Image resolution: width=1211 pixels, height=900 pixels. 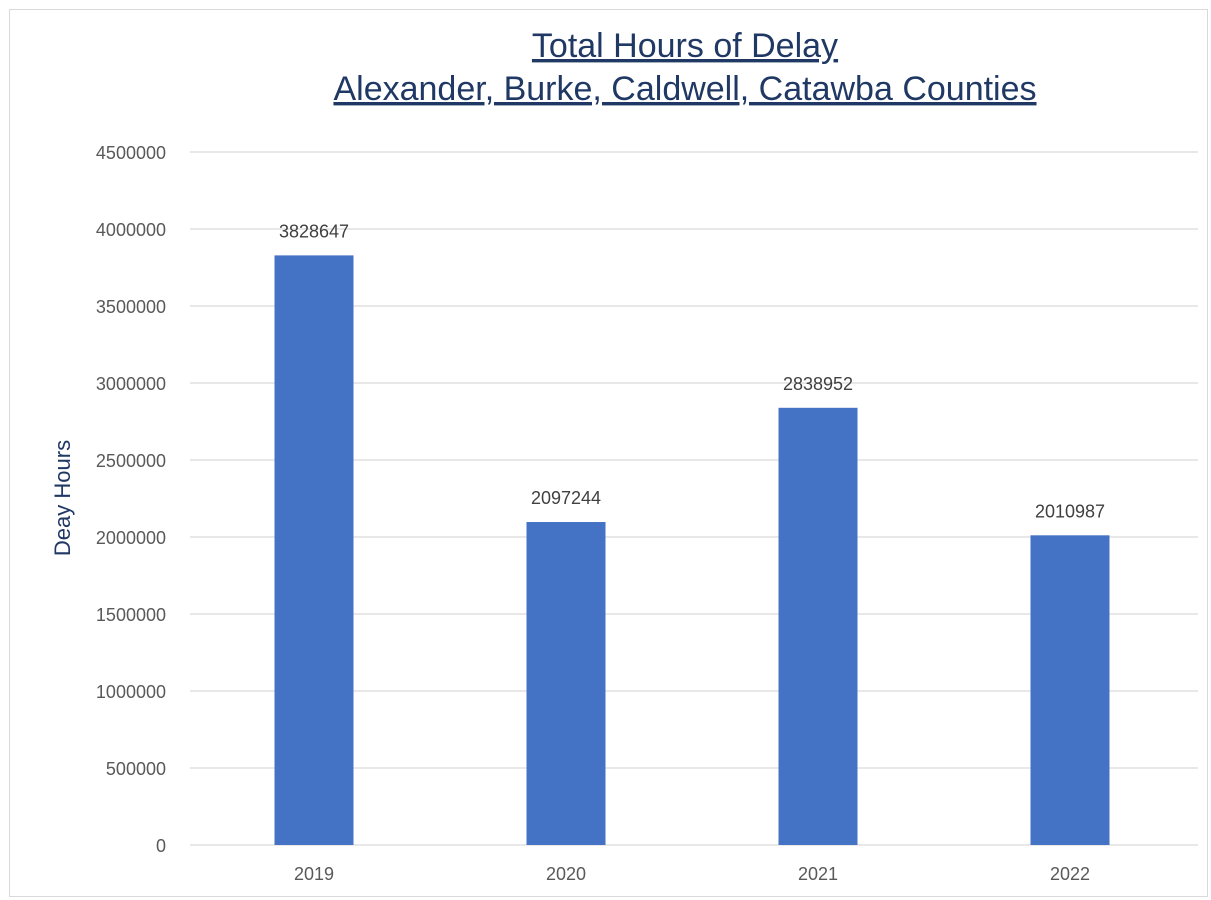 I want to click on y-tick-label: 3500000, so click(x=131, y=307).